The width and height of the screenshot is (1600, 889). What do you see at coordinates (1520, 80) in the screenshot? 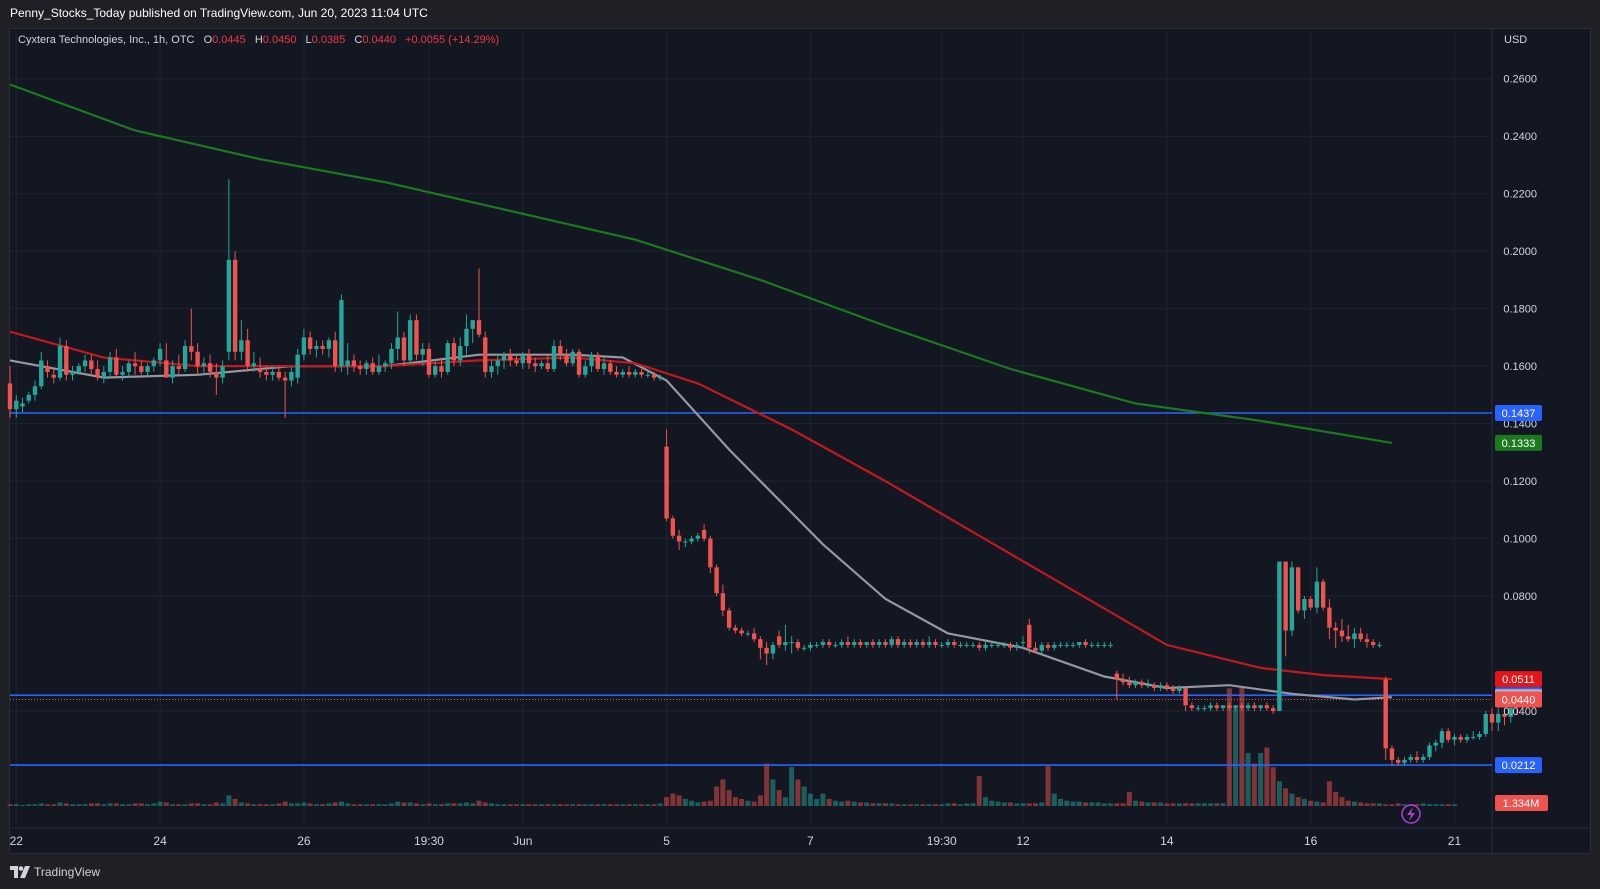
I see `price-axis-label: 0.2600` at bounding box center [1520, 80].